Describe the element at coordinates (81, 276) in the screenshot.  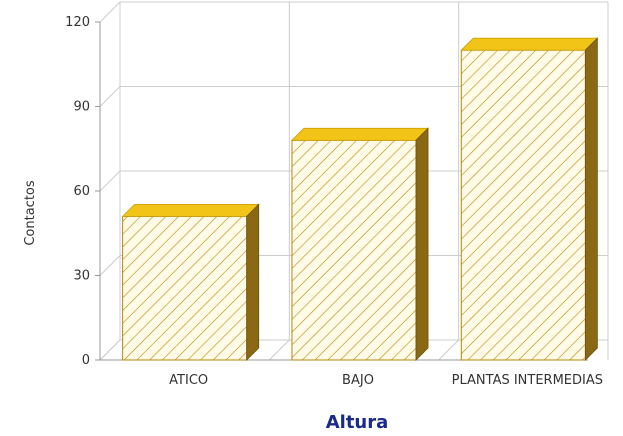
I see `y-tick-label-1: 30` at that location.